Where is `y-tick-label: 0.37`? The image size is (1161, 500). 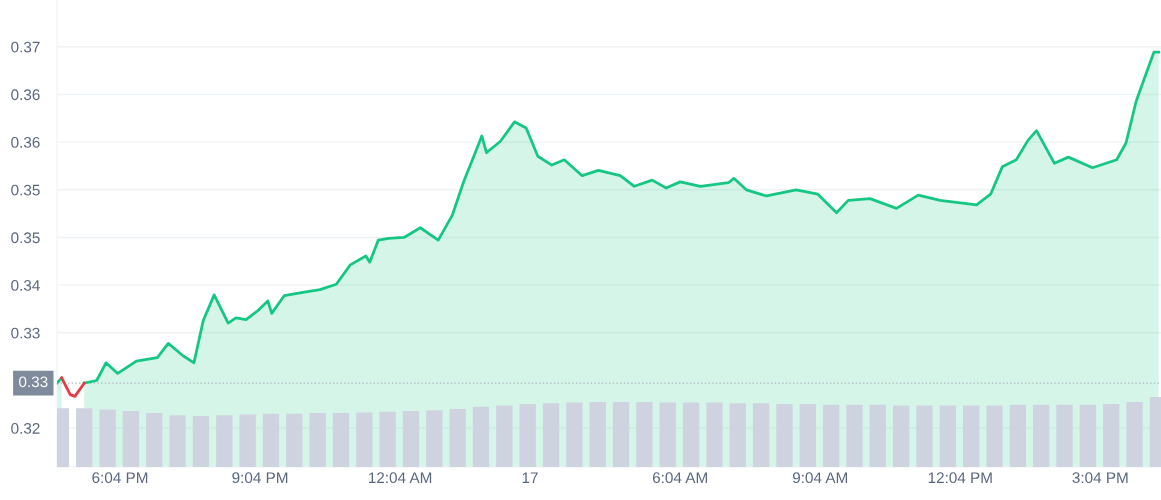 y-tick-label: 0.37 is located at coordinates (25, 47).